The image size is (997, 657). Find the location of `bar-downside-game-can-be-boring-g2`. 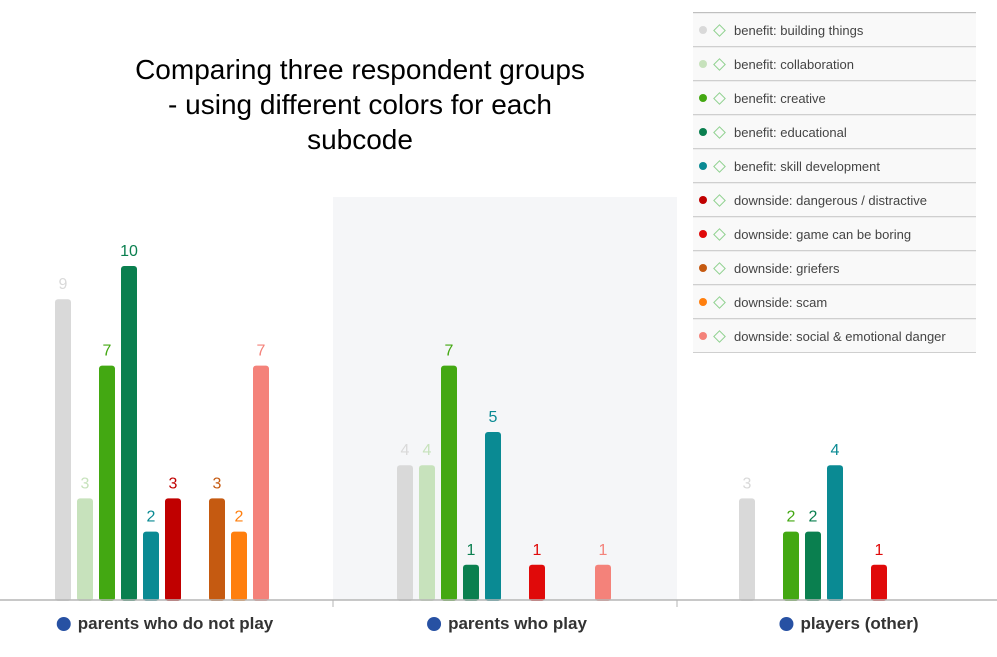

bar-downside-game-can-be-boring-g2 is located at coordinates (879, 582).